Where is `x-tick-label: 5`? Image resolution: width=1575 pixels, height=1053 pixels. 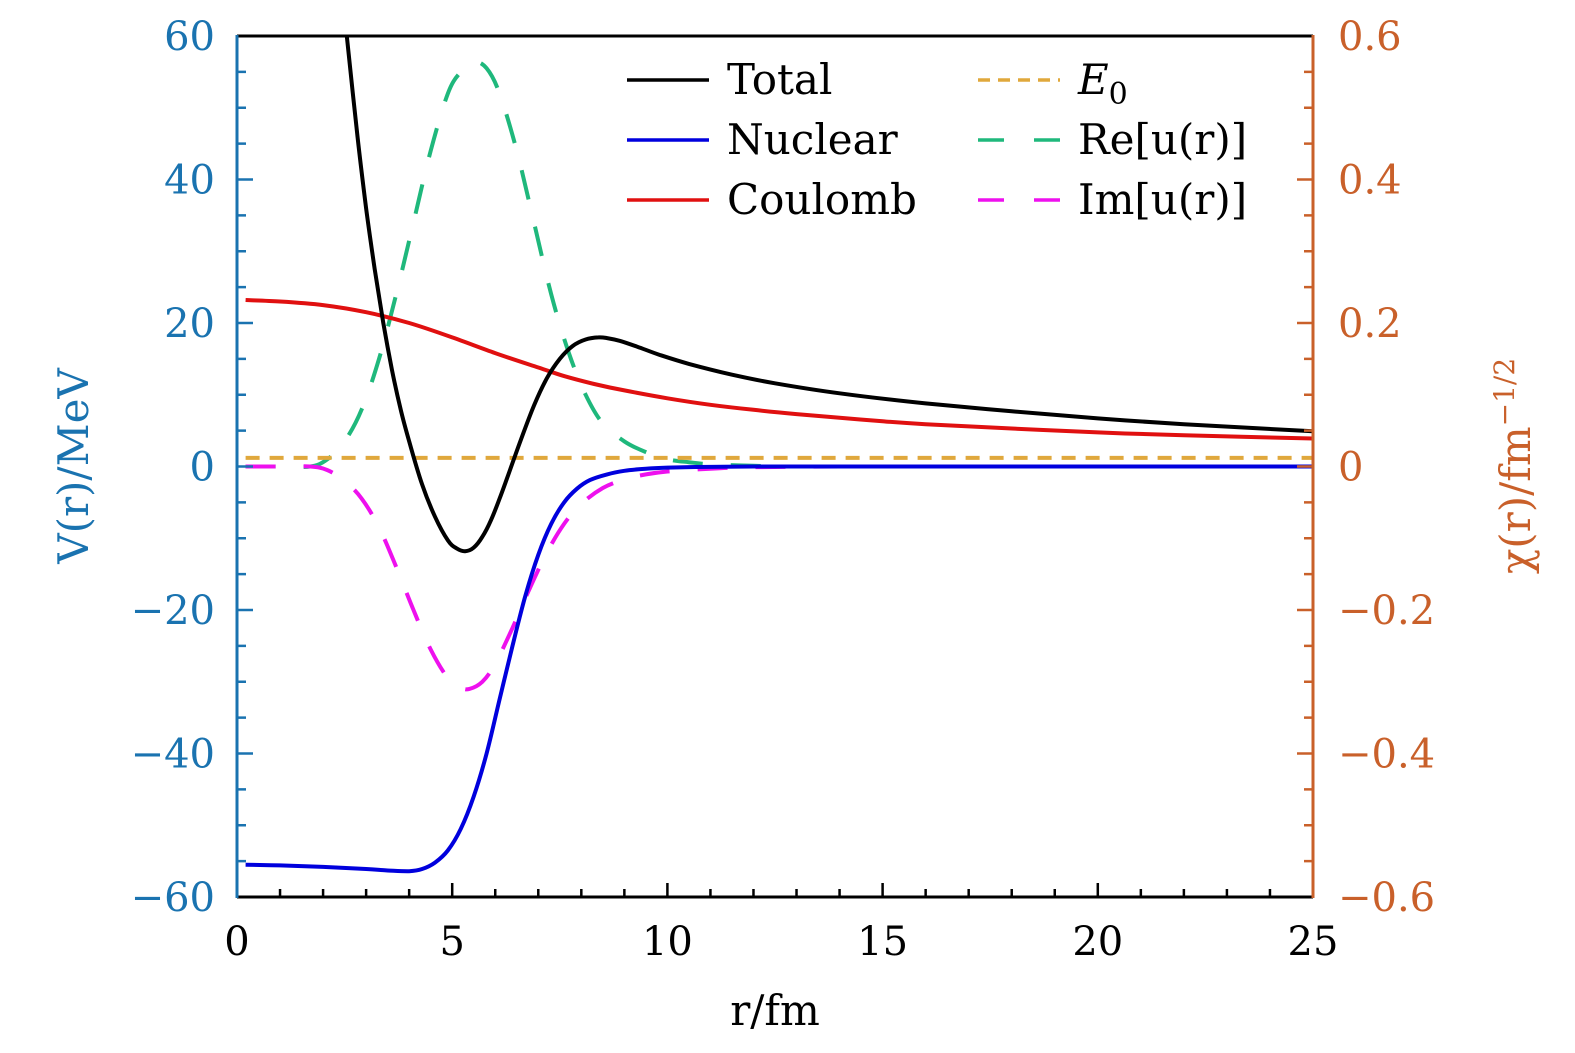
x-tick-label: 5 is located at coordinates (451, 942).